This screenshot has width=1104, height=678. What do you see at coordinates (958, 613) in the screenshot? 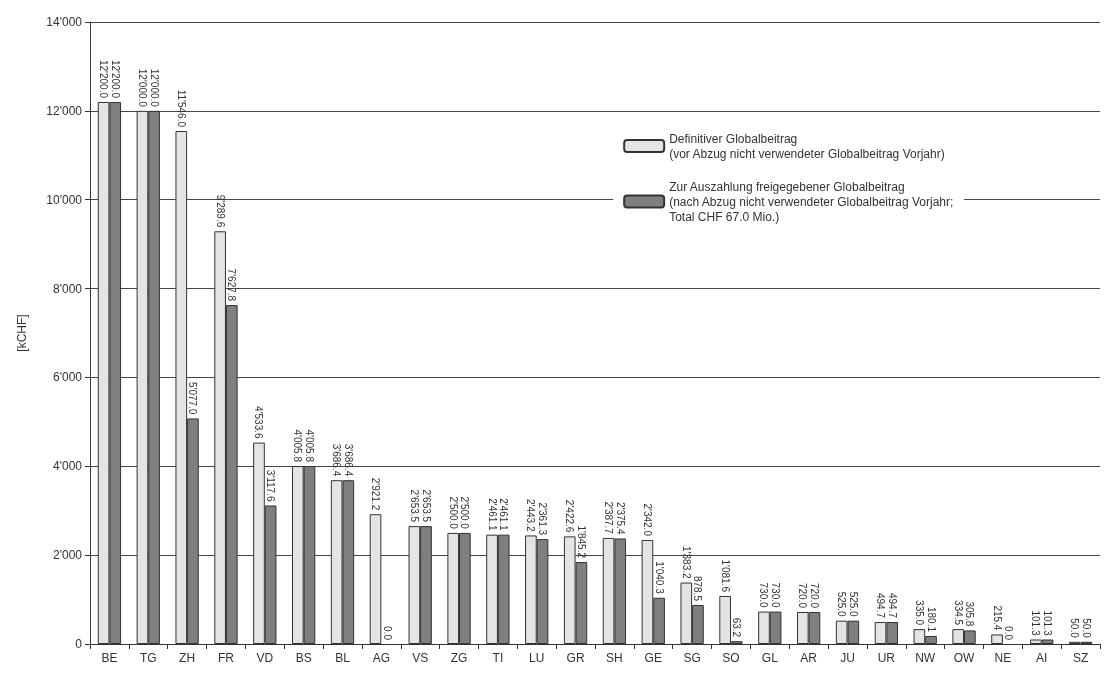
I see `data-label: 334.5` at bounding box center [958, 613].